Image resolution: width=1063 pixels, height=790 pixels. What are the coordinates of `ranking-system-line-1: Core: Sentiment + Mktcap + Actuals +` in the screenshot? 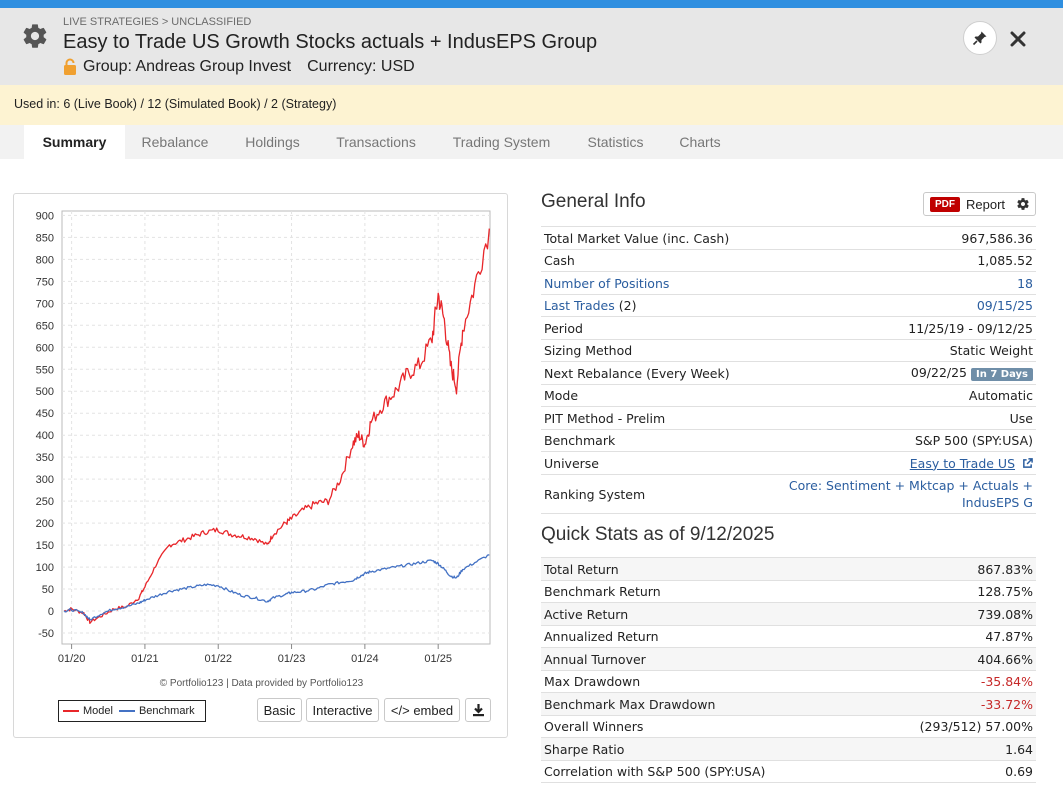 It's located at (910, 485).